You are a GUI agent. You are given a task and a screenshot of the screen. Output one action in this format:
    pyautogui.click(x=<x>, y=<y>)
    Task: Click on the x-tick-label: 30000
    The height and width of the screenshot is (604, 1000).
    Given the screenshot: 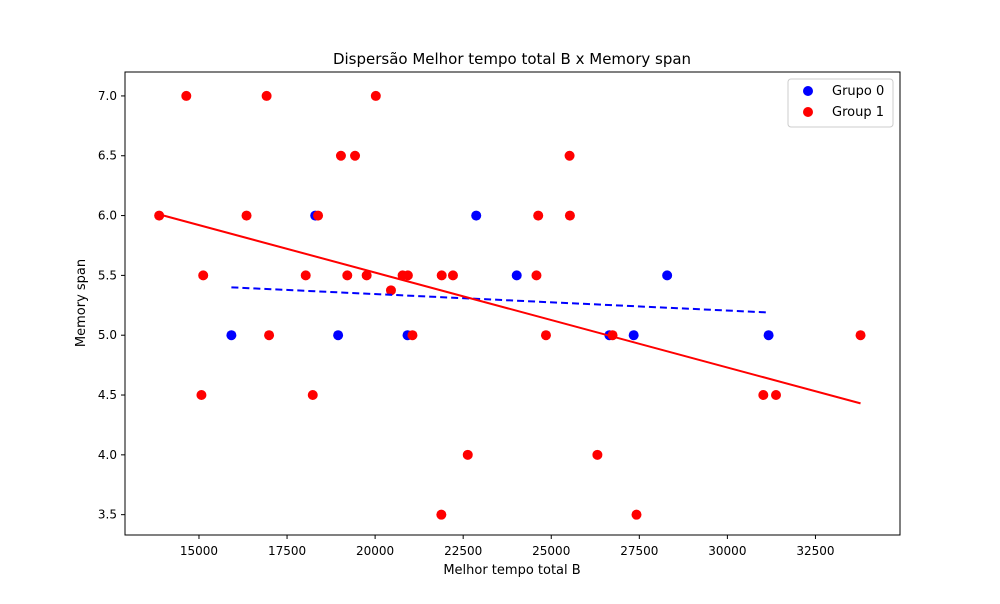 What is the action you would take?
    pyautogui.click(x=727, y=551)
    